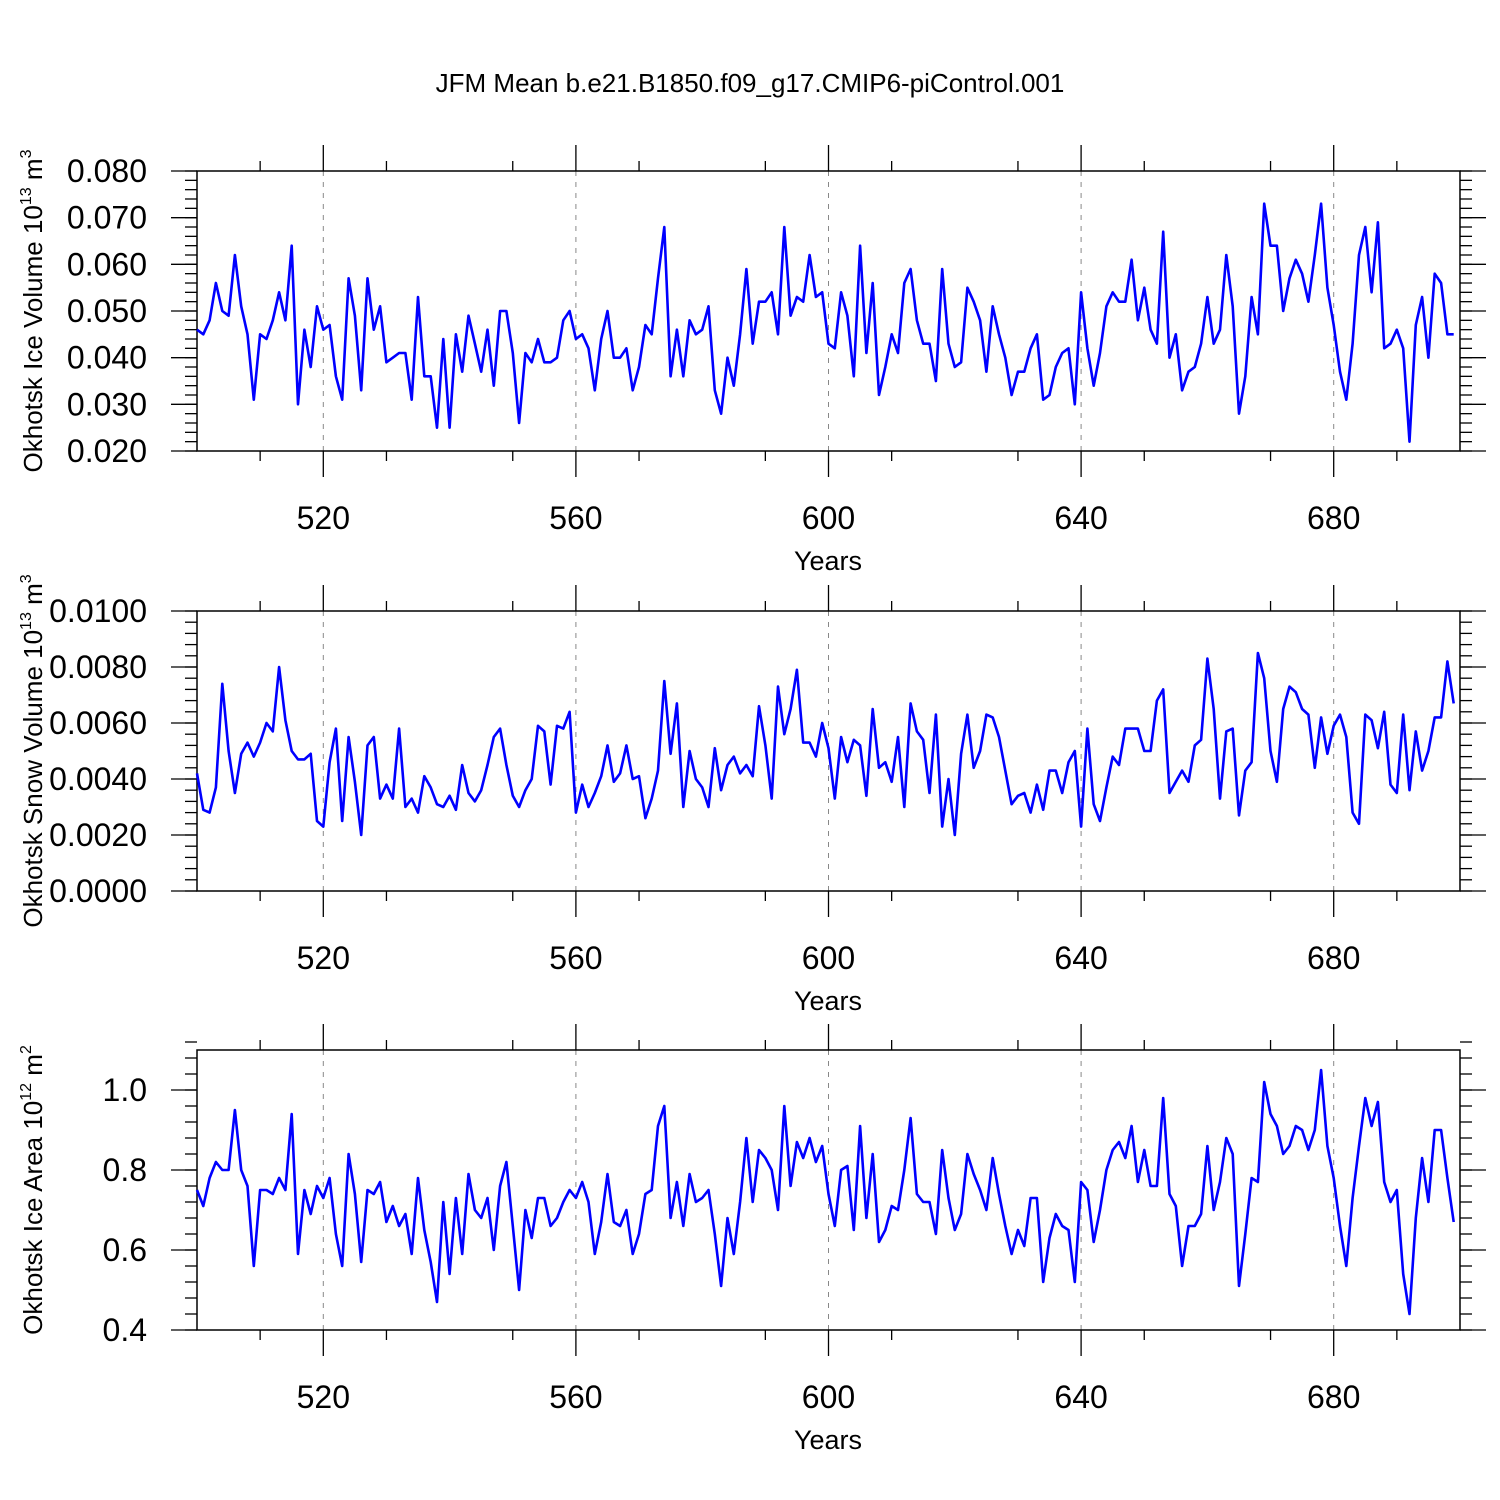 This screenshot has width=1500, height=1500. What do you see at coordinates (107, 311) in the screenshot?
I see `y-tick-label: 0.050` at bounding box center [107, 311].